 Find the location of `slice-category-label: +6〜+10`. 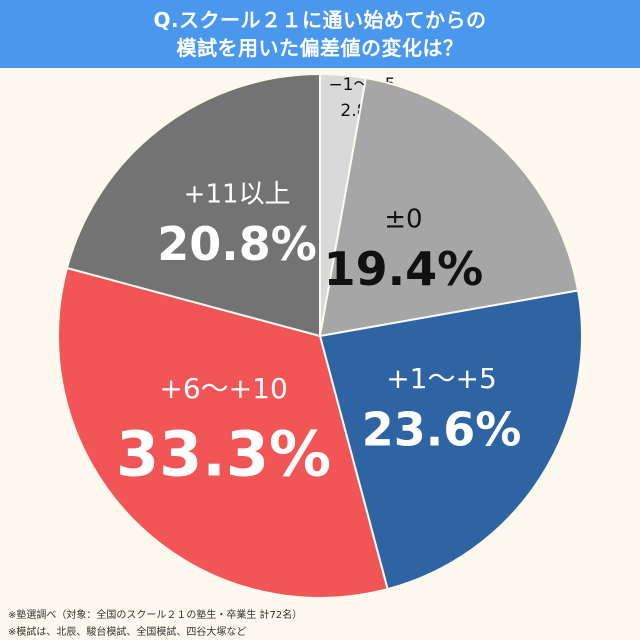

slice-category-label: +6〜+10 is located at coordinates (223, 388).